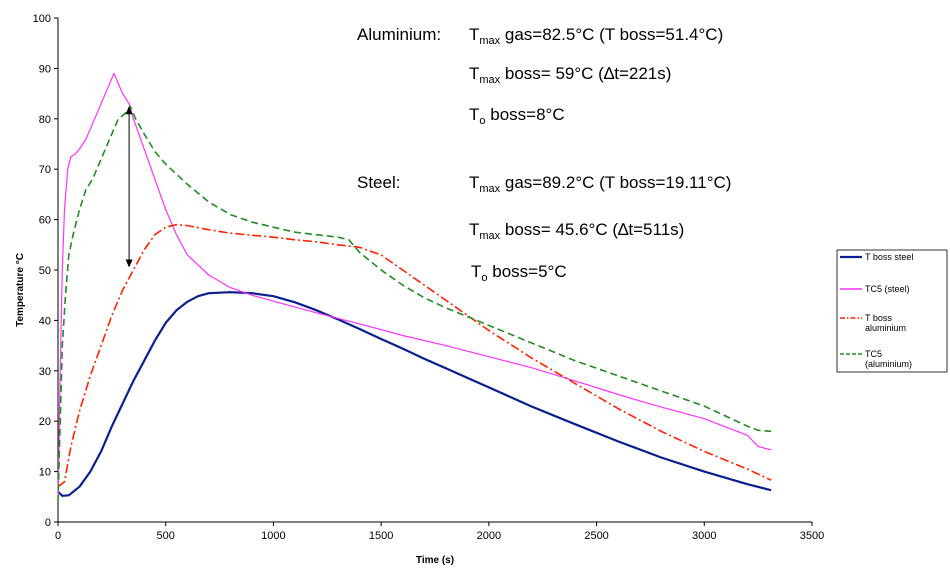  Describe the element at coordinates (42, 19) in the screenshot. I see `y-tick-label: 100` at that location.